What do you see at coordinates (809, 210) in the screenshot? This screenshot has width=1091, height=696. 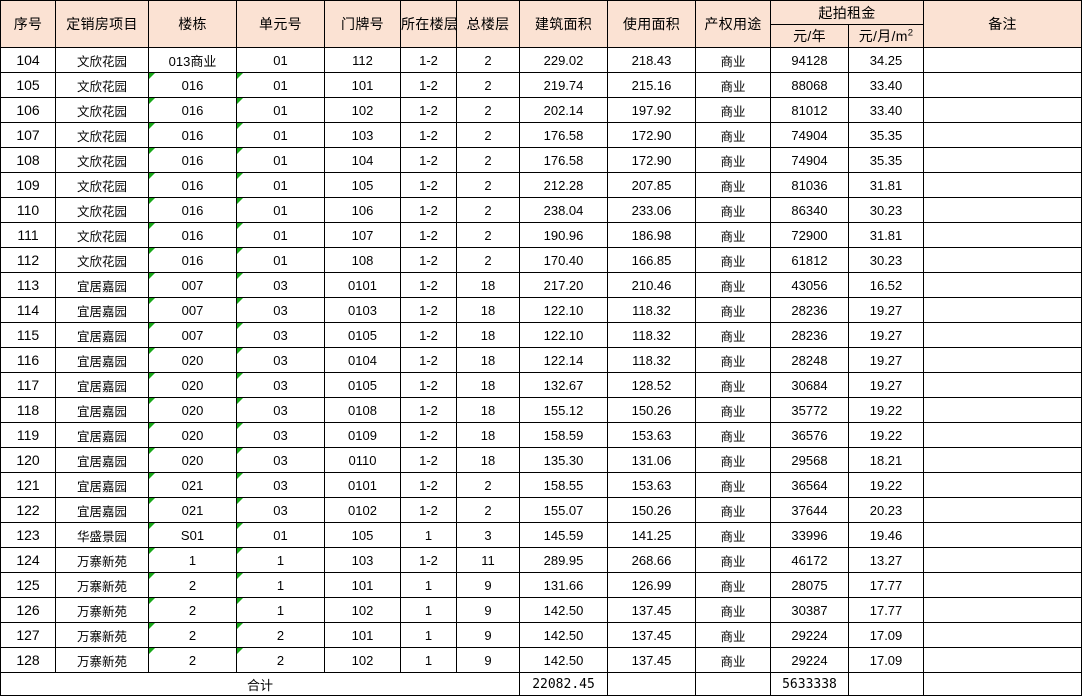 I see `cell-rent-per-year: 86340` at bounding box center [809, 210].